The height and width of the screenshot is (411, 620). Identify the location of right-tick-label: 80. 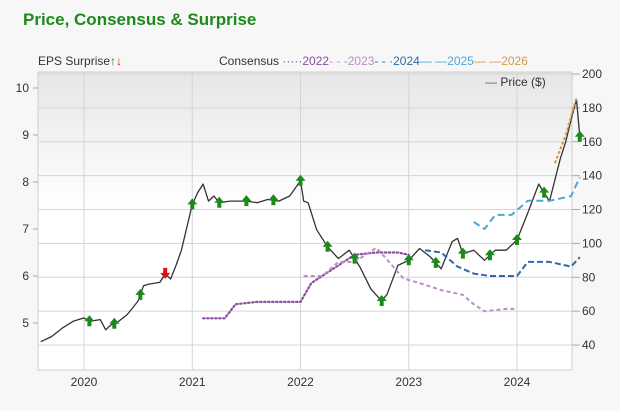
(589, 277).